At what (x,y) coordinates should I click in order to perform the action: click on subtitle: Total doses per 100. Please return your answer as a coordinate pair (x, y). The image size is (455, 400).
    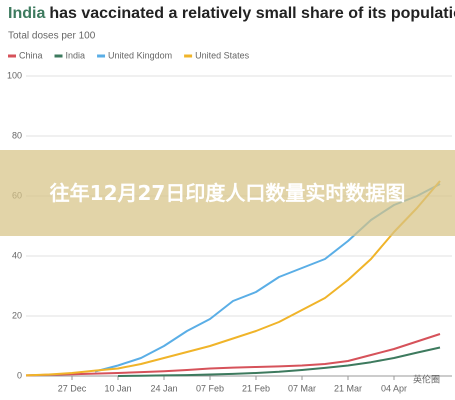
    Looking at the image, I should click on (52, 36).